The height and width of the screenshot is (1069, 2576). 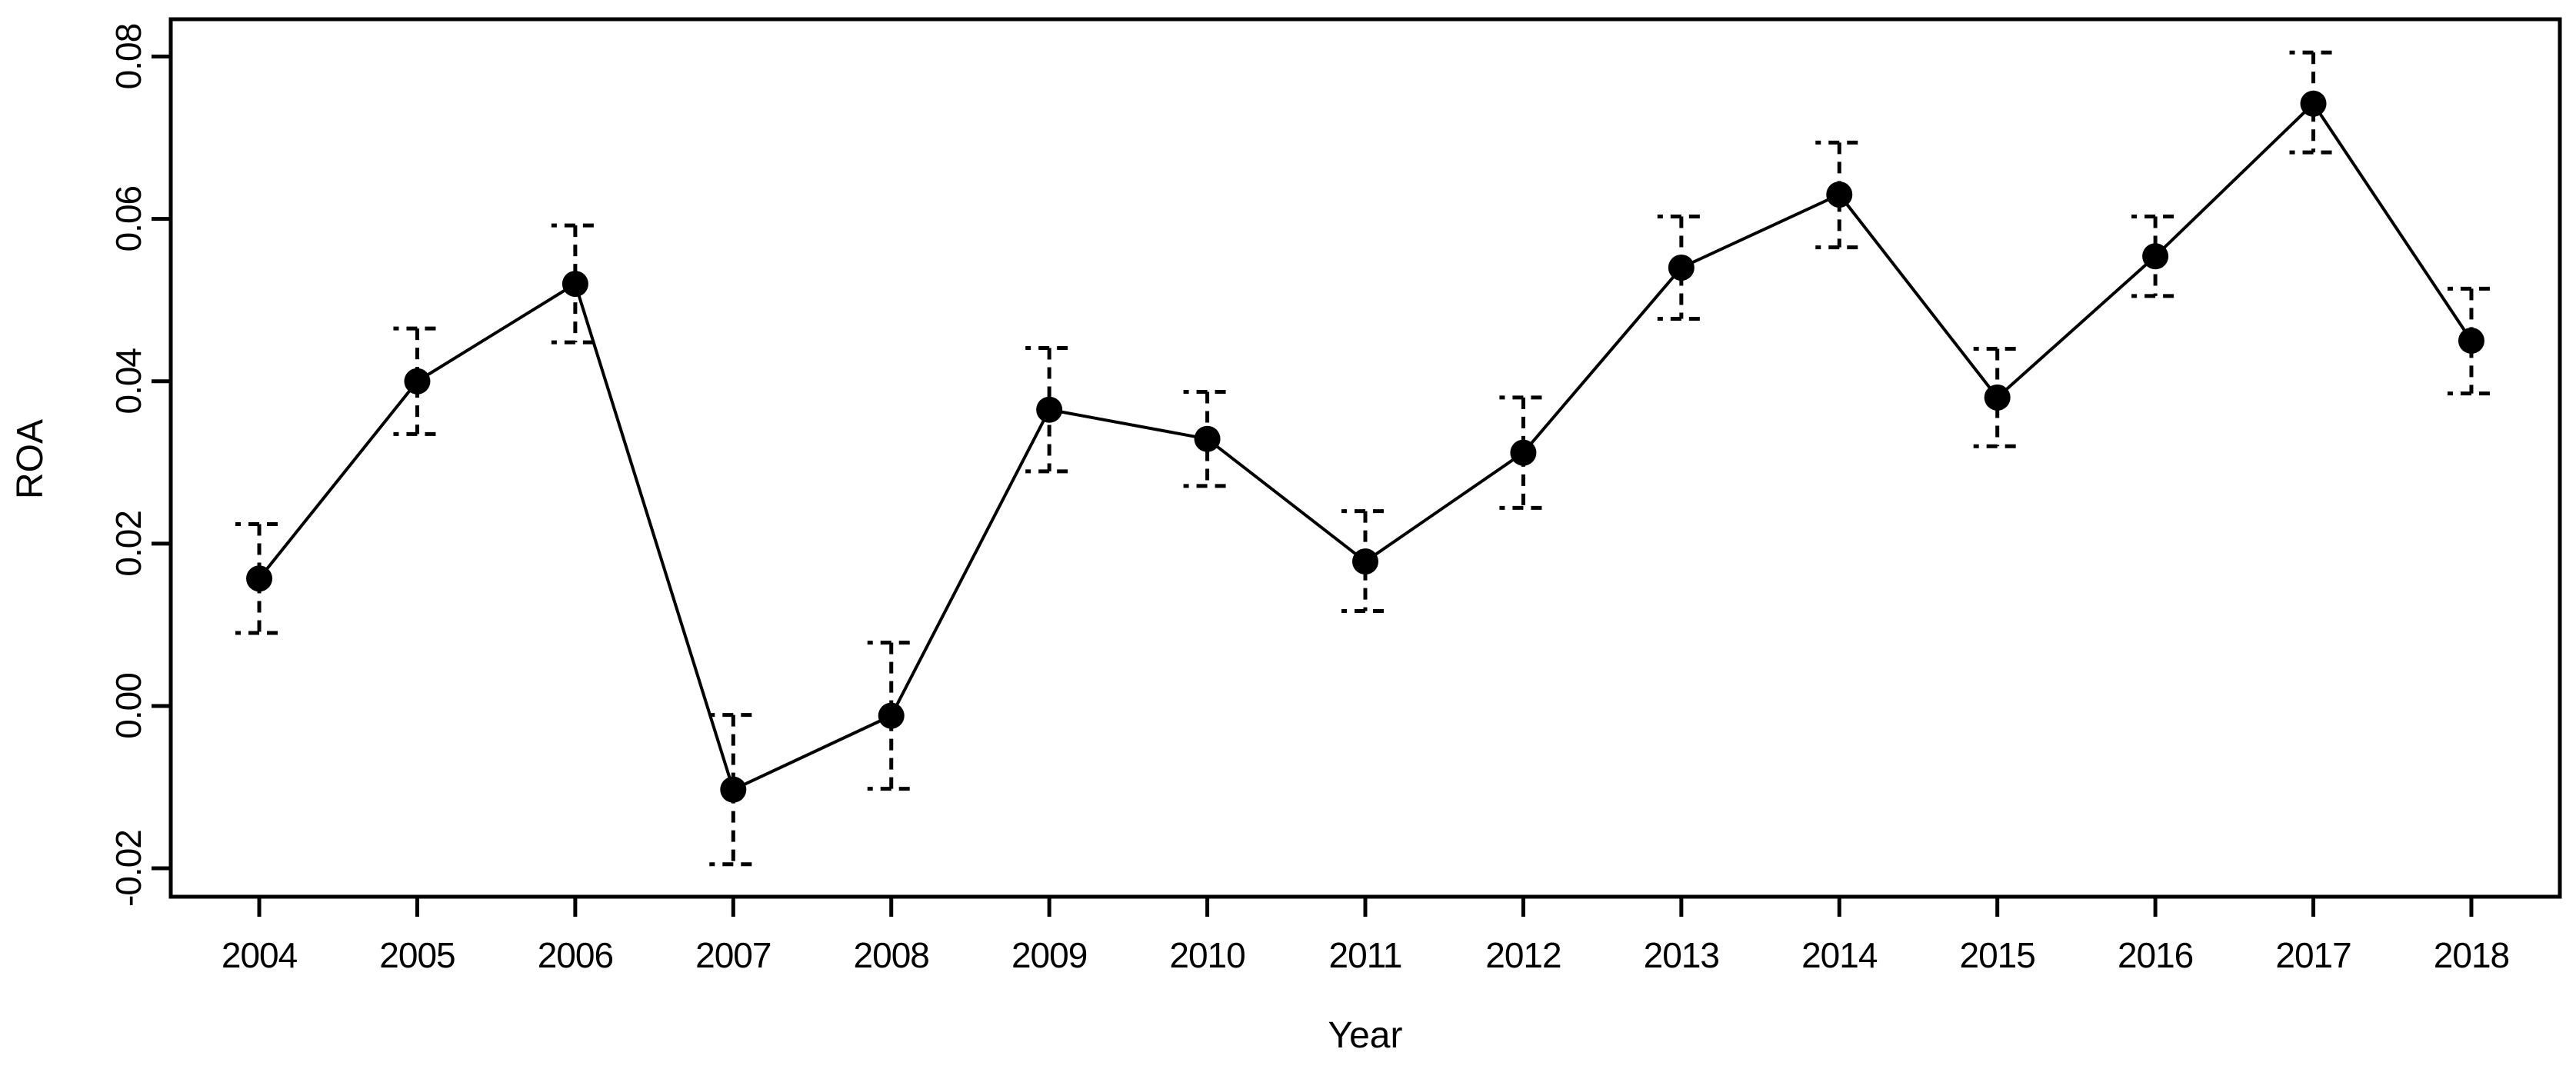 What do you see at coordinates (128, 57) in the screenshot?
I see `y-tick-label: 0.08` at bounding box center [128, 57].